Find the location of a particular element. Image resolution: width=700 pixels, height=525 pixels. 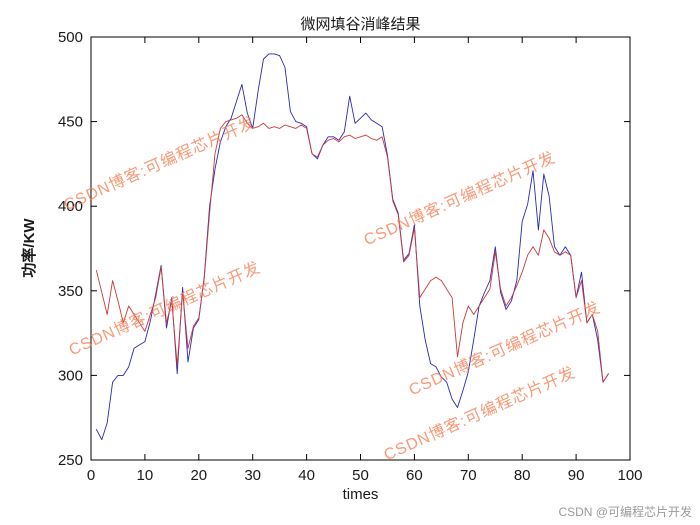

svg-text: 20 is located at coordinates (198, 475).